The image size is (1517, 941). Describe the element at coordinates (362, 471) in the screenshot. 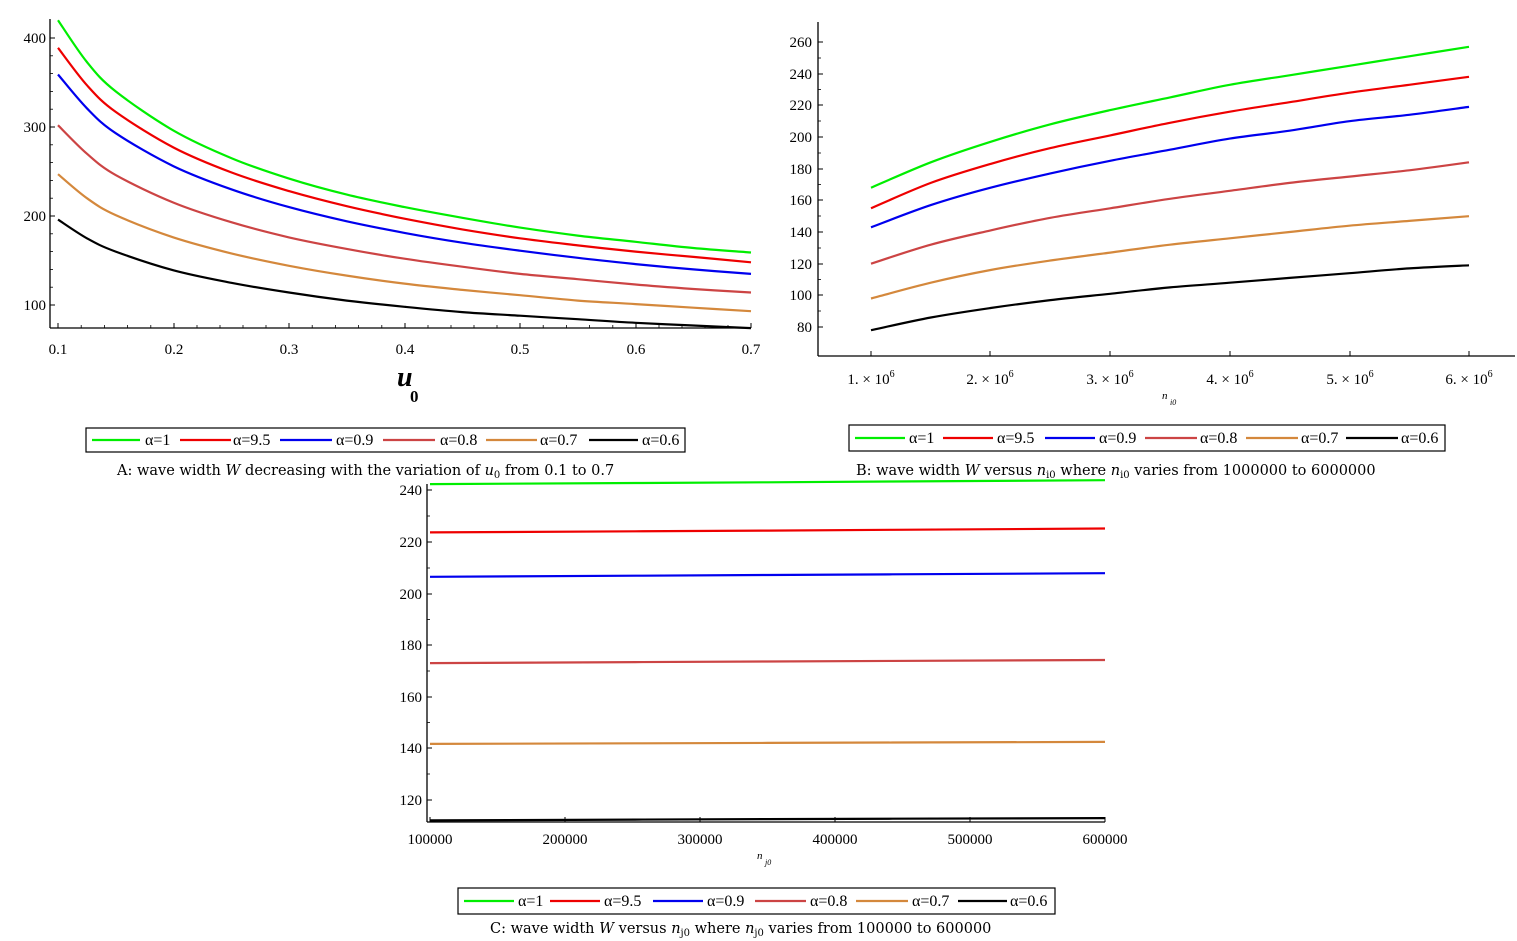

I see `caption-part: decreasing with the variation of` at that location.